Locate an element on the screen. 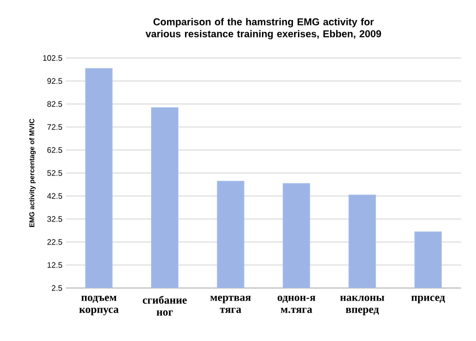 This screenshot has width=476, height=341. x-tick-label: сгибание ног is located at coordinates (164, 306).